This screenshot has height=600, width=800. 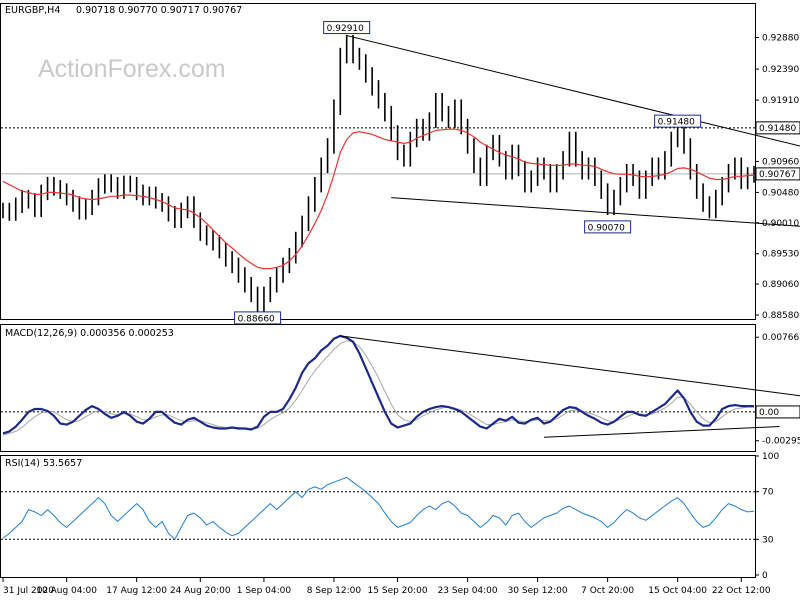 What do you see at coordinates (781, 338) in the screenshot?
I see `y-tick-label: 0.007663` at bounding box center [781, 338].